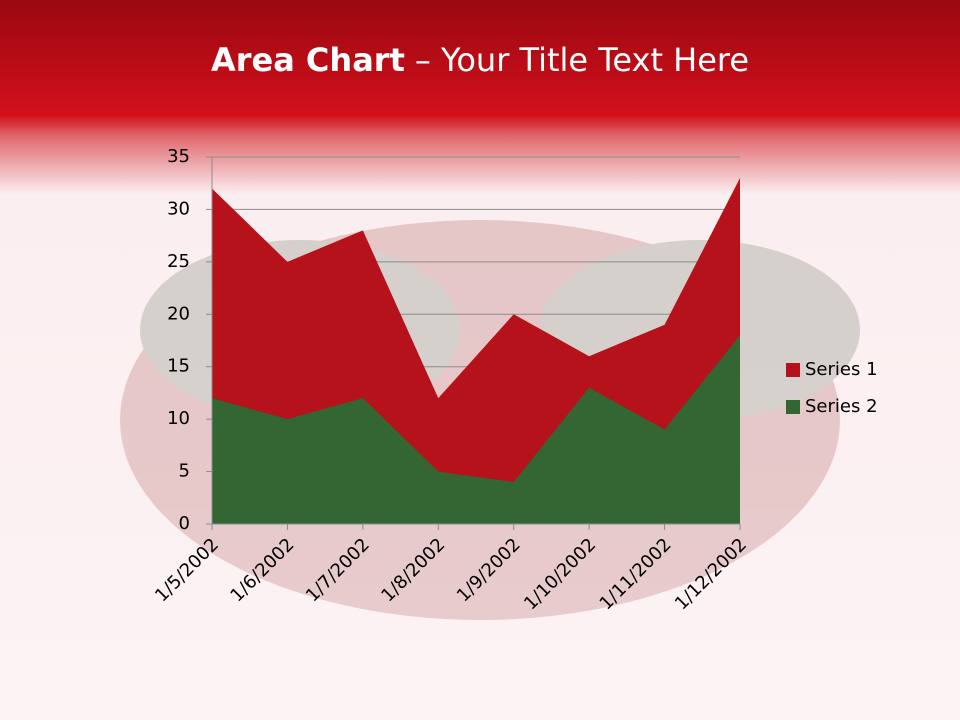  Describe the element at coordinates (178, 418) in the screenshot. I see `y-tick-label: 10` at that location.